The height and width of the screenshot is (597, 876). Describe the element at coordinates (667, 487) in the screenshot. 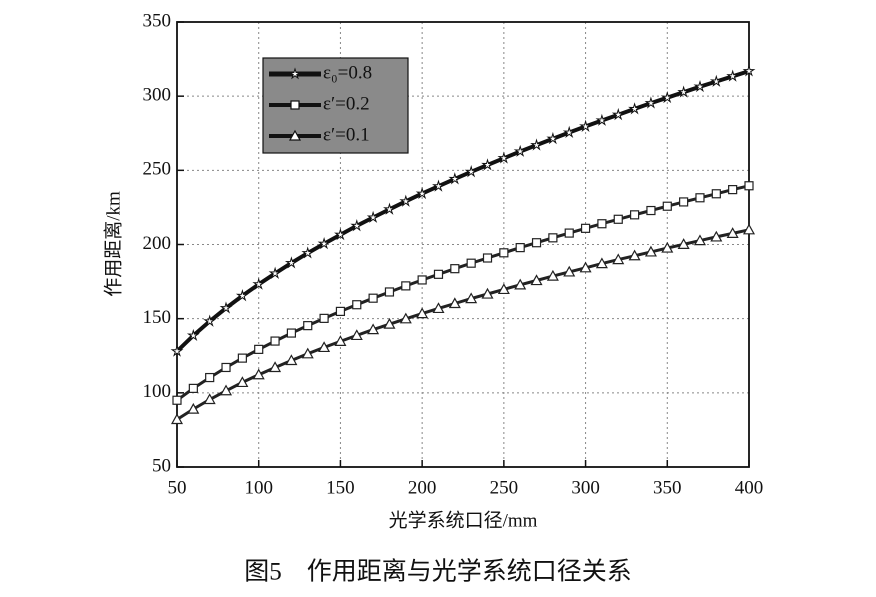

I see `x-tick-label: 350` at that location.